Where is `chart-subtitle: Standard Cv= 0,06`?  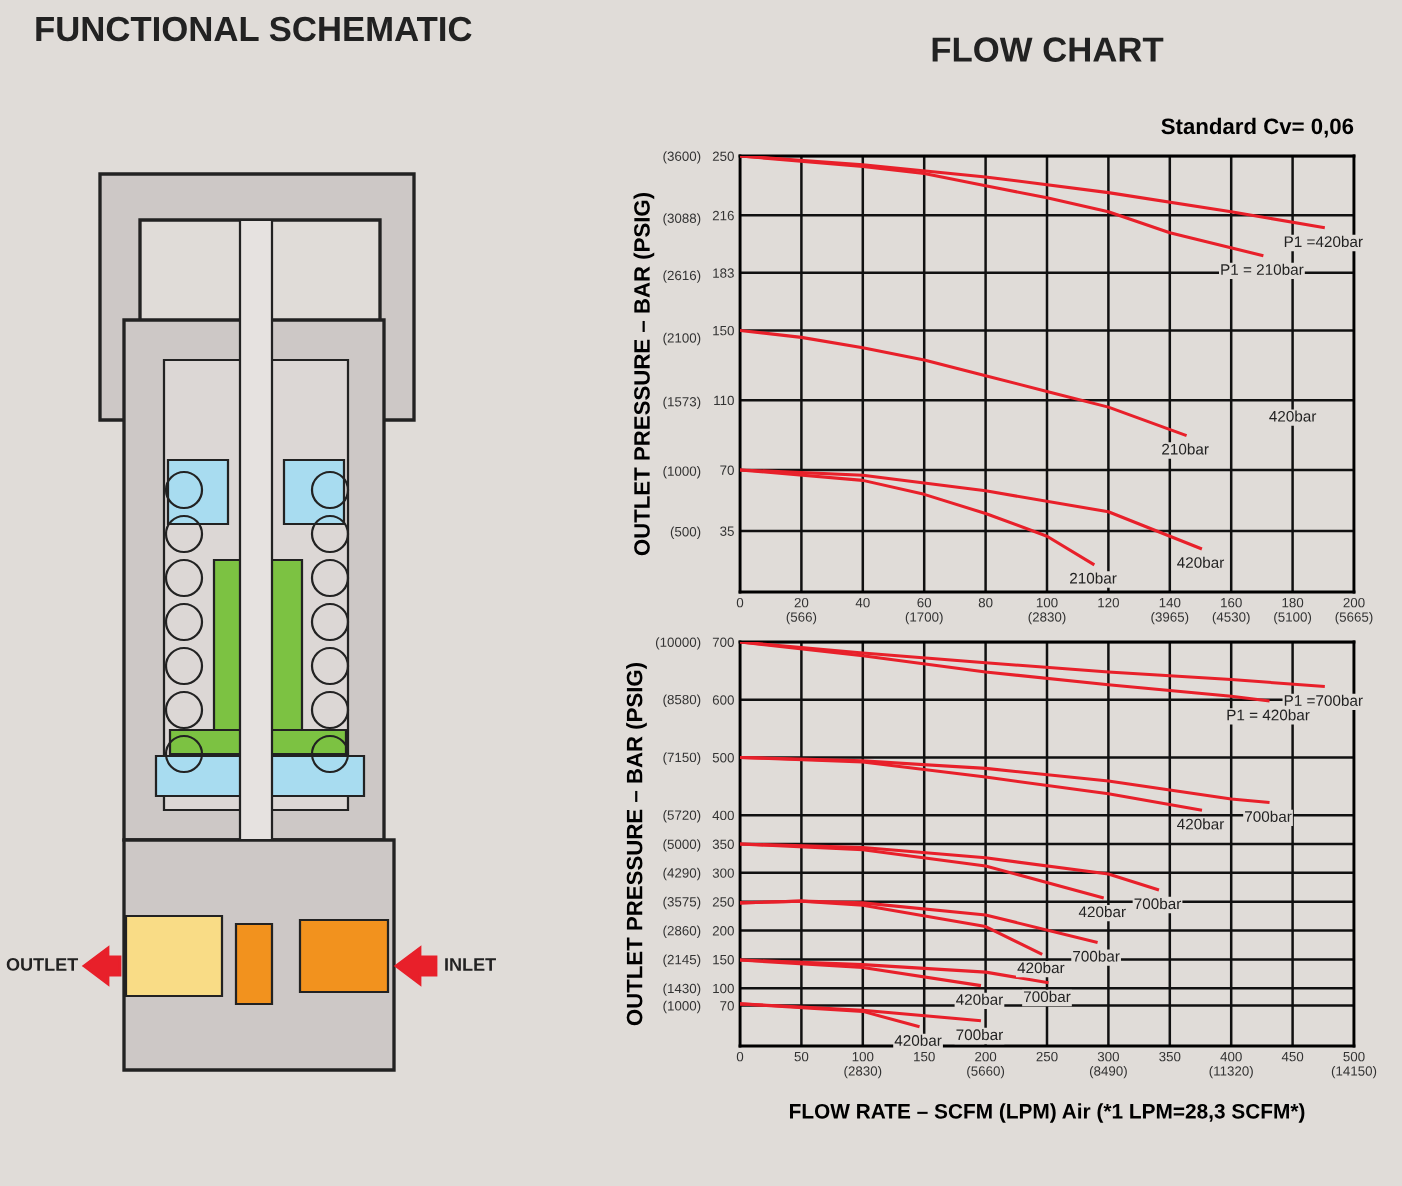 chart-subtitle: Standard Cv= 0,06 is located at coordinates (1257, 127).